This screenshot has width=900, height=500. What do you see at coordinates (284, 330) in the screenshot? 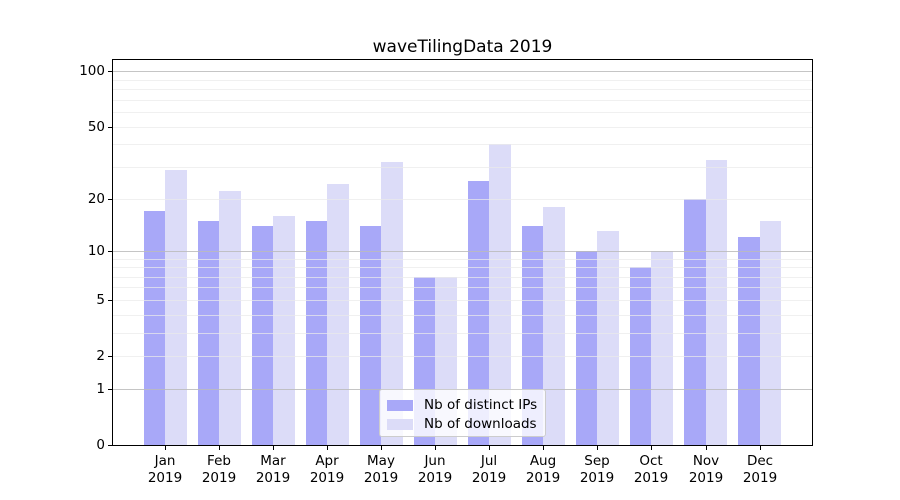
I see `bar-mar-downloads` at bounding box center [284, 330].